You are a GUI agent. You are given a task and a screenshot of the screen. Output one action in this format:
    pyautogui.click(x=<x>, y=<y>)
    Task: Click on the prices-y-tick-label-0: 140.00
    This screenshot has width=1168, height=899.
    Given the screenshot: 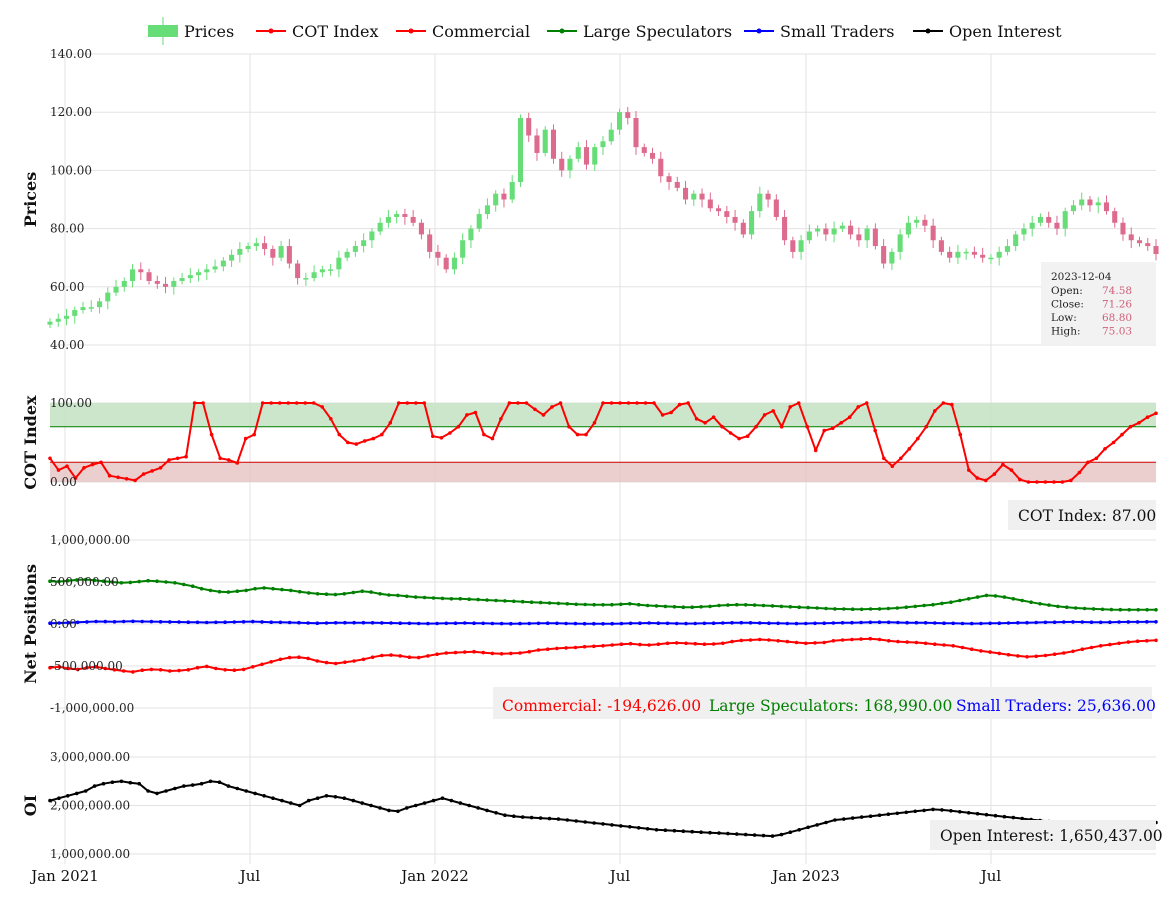 What is the action you would take?
    pyautogui.click(x=71, y=54)
    